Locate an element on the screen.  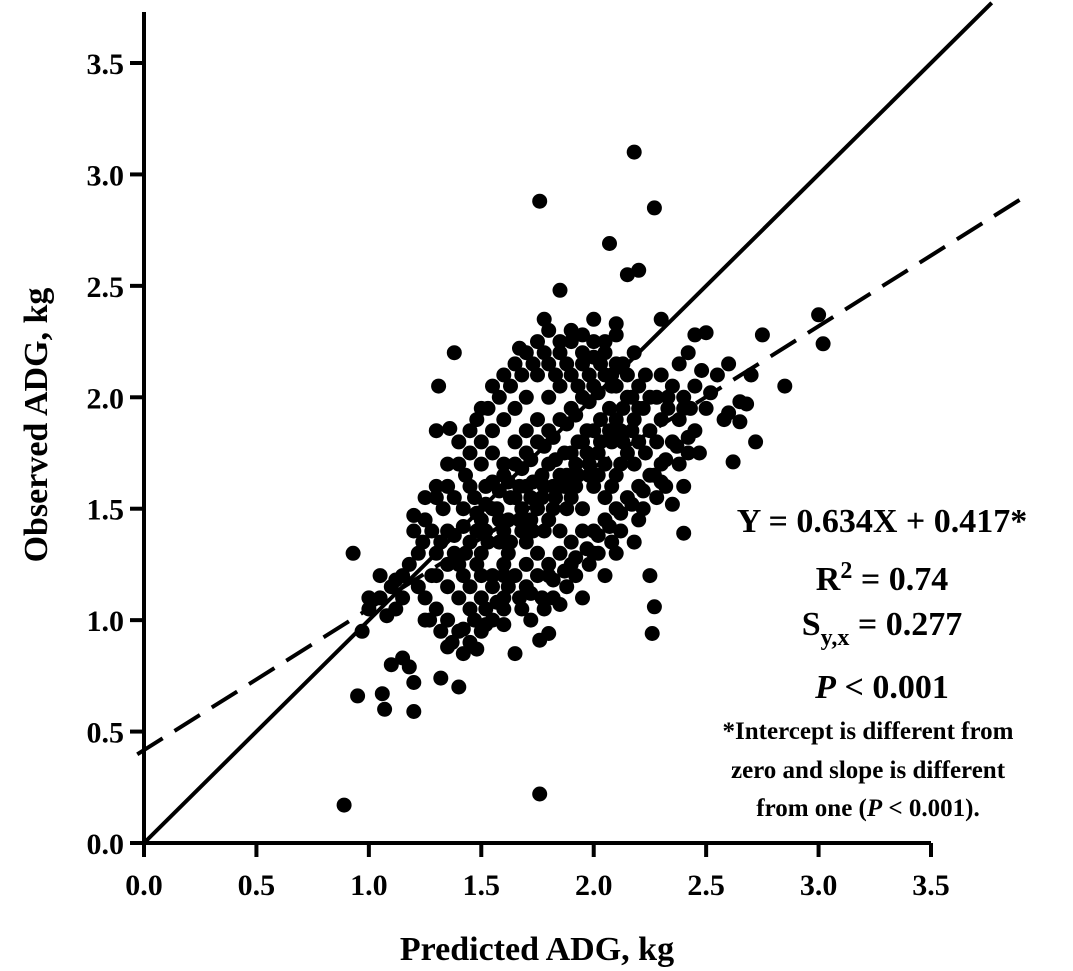
x-axis-title: Predicted ADG, kg is located at coordinates (537, 949).